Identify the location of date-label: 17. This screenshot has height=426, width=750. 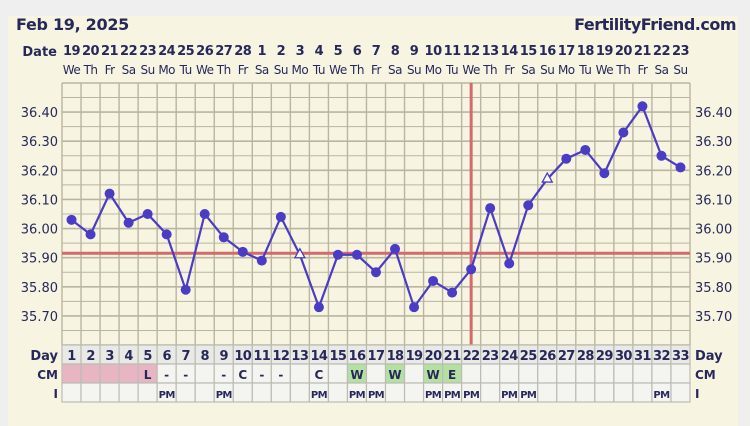
(567, 51).